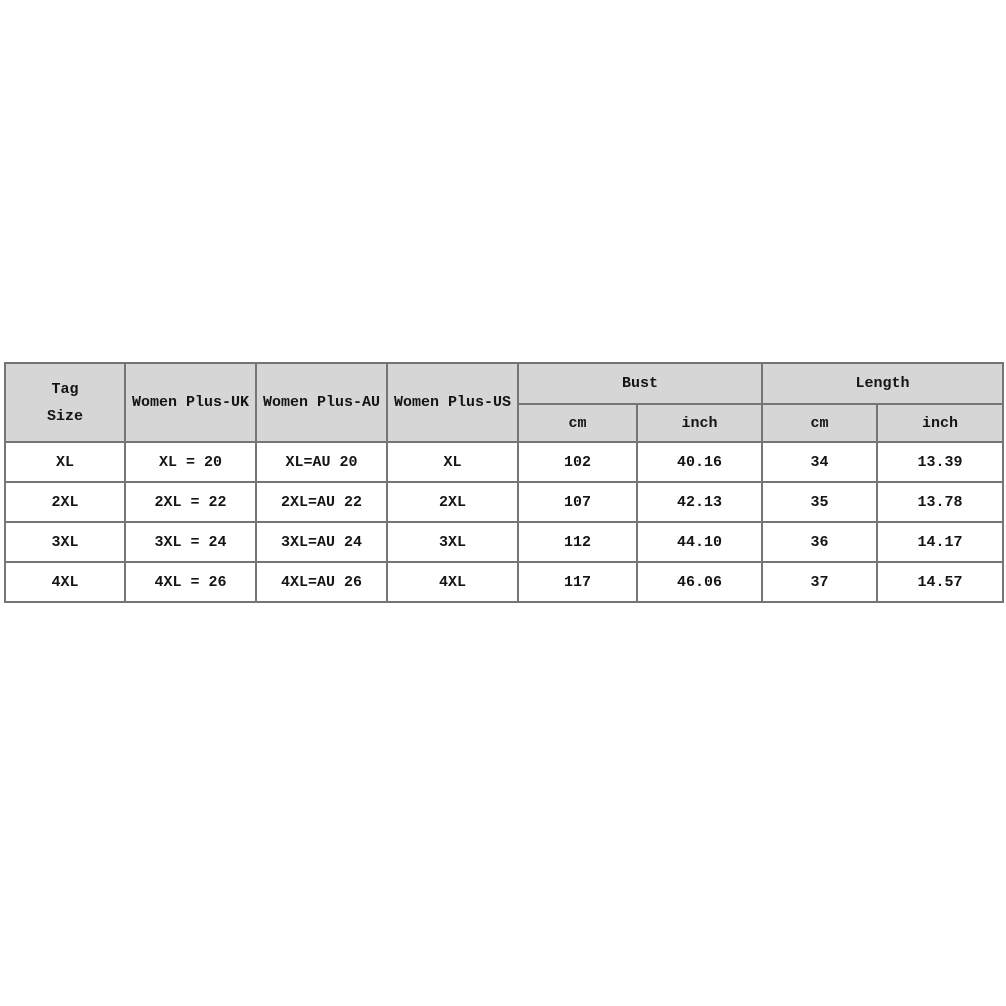 The width and height of the screenshot is (1006, 1006). Describe the element at coordinates (820, 502) in the screenshot. I see `cell-length-cm: 35` at that location.